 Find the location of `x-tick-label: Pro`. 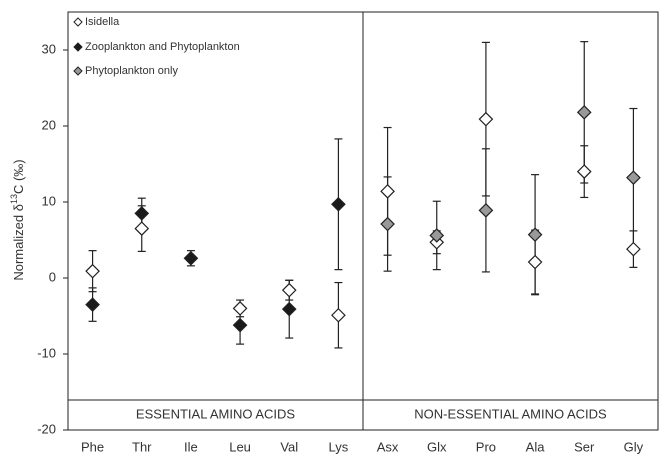

x-tick-label: Pro is located at coordinates (486, 446).